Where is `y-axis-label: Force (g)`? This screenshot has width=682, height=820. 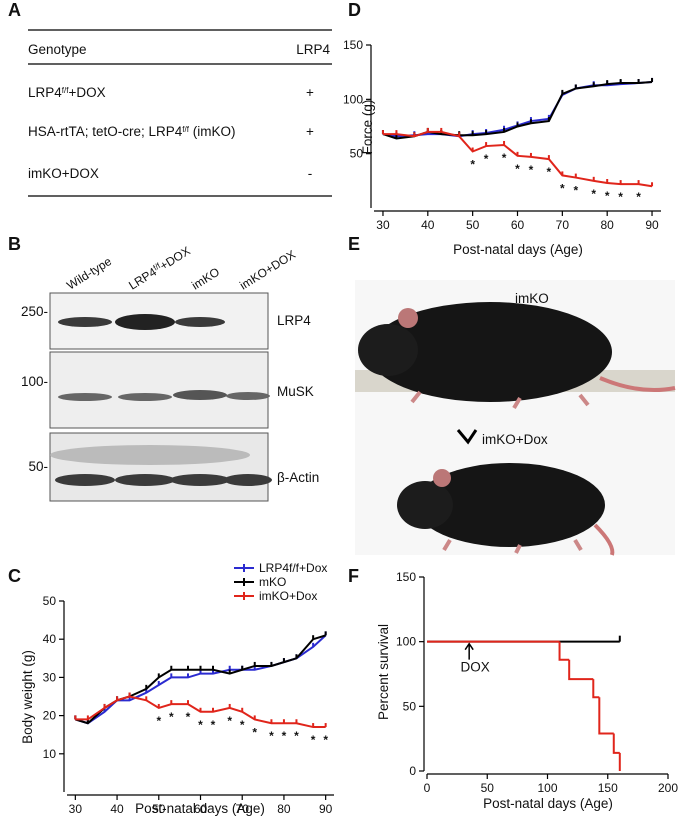
y-axis-label: Force (g) is located at coordinates (367, 127).